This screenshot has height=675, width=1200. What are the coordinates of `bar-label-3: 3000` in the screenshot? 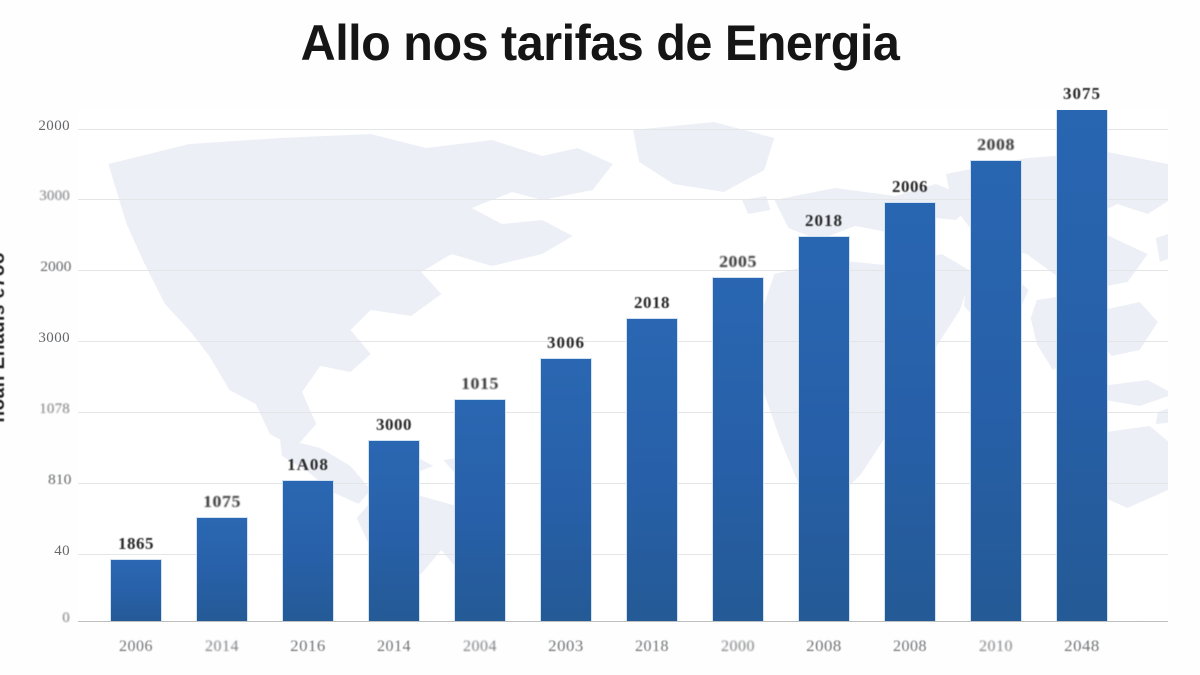 It's located at (394, 424).